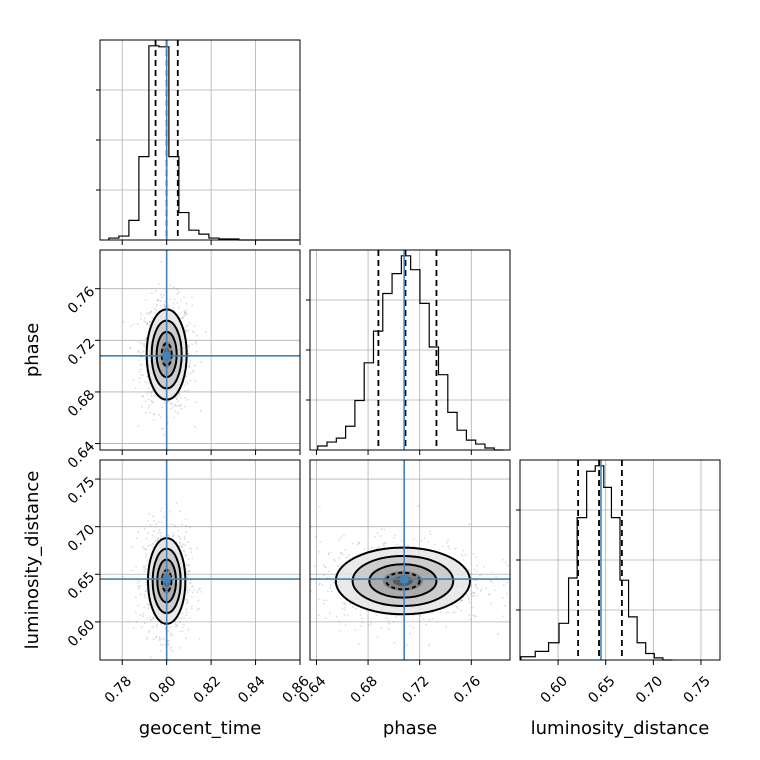 The height and width of the screenshot is (760, 760). I want to click on grid, so click(200, 350).